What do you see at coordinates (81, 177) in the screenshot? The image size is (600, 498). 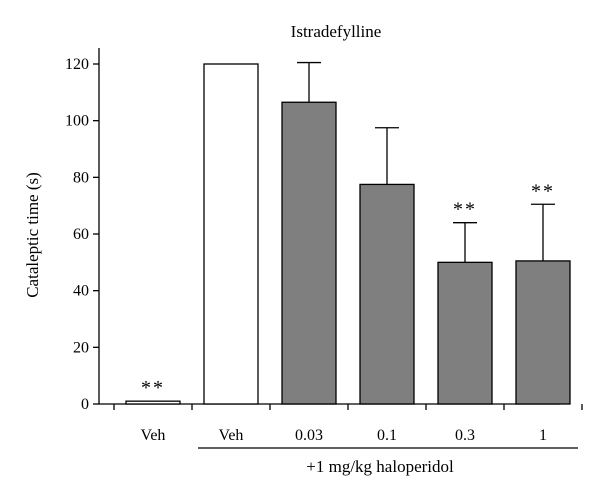 I see `y-tick-label: 80` at bounding box center [81, 177].